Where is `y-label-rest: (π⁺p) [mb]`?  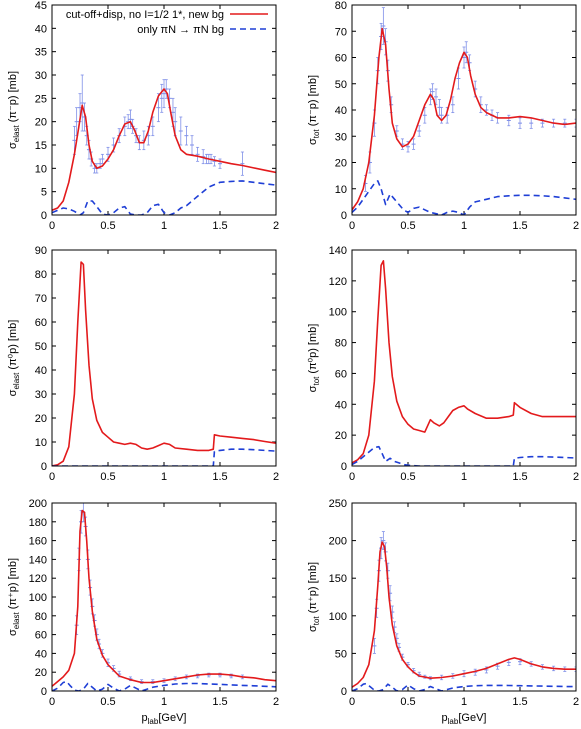 y-label-rest: (π⁺p) [mb] is located at coordinates (13, 585).